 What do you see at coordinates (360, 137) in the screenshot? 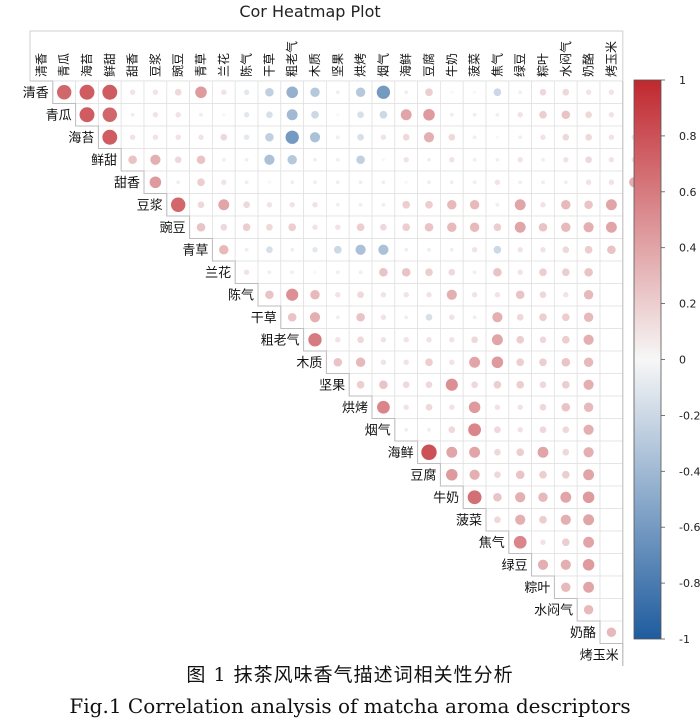
I see `cell-海苔-烘烤: 海苔 / 烘烤: -0.15` at bounding box center [360, 137].